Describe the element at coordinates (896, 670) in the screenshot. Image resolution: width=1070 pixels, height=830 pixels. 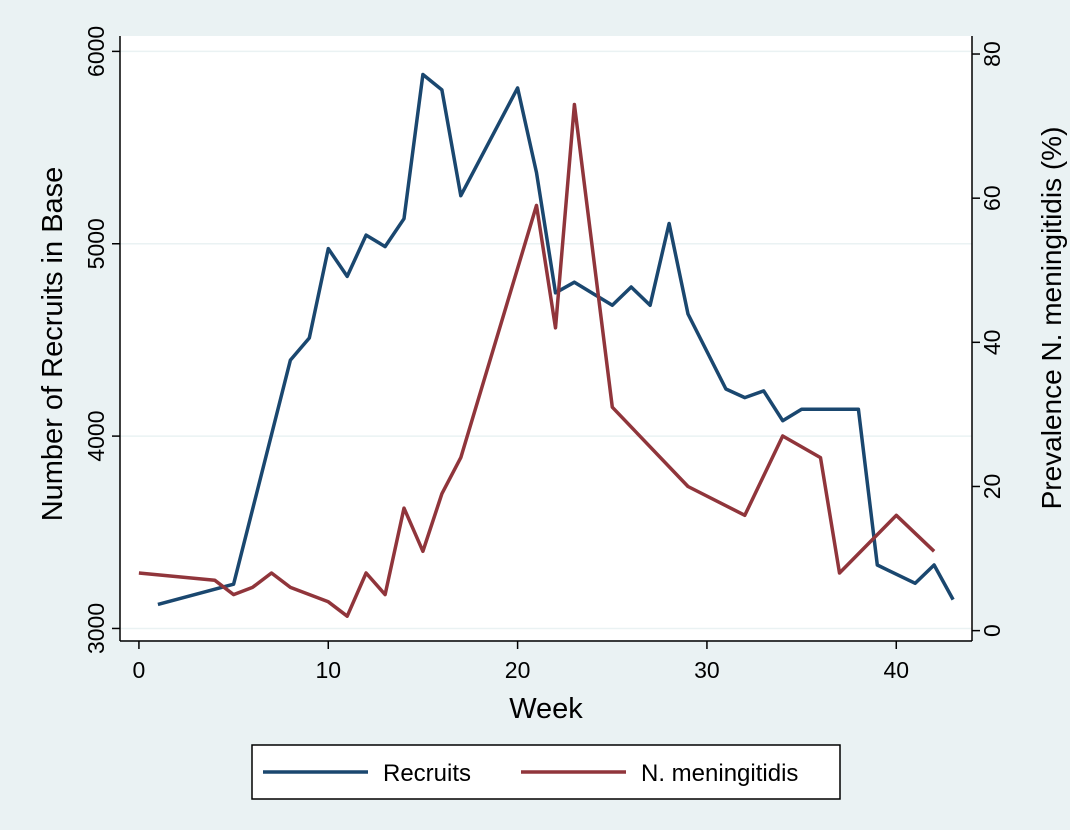
I see `x-tick-label: 40` at that location.